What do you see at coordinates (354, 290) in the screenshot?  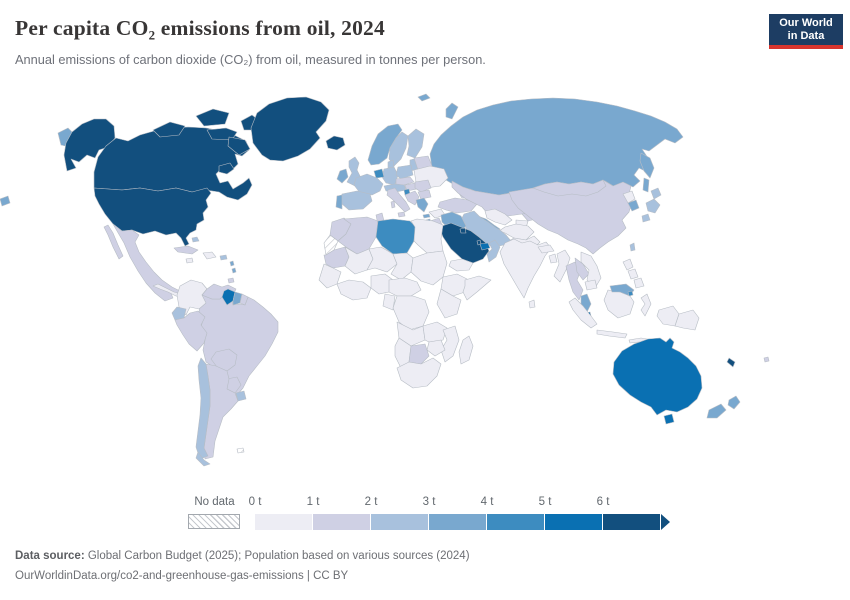 I see `country-west-africa` at bounding box center [354, 290].